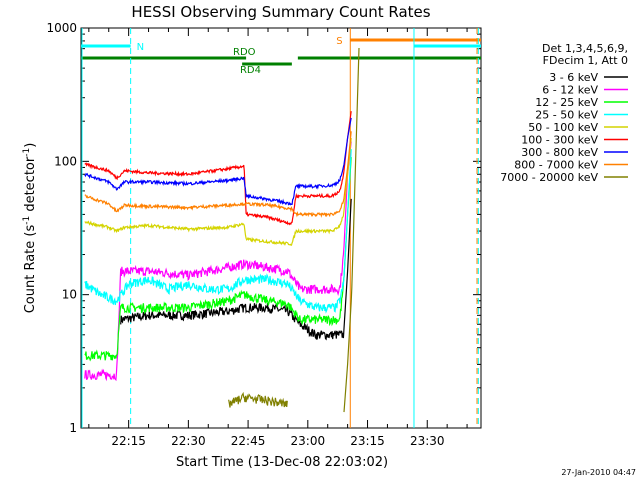 The width and height of the screenshot is (640, 480). What do you see at coordinates (570, 90) in the screenshot?
I see `legend-entry-label: 6 - 12 keV` at bounding box center [570, 90].